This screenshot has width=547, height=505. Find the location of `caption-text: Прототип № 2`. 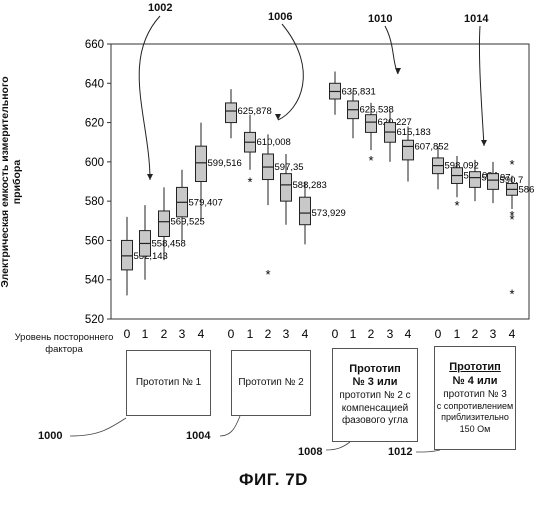

caption-text: Прототип № 2 is located at coordinates (270, 383).